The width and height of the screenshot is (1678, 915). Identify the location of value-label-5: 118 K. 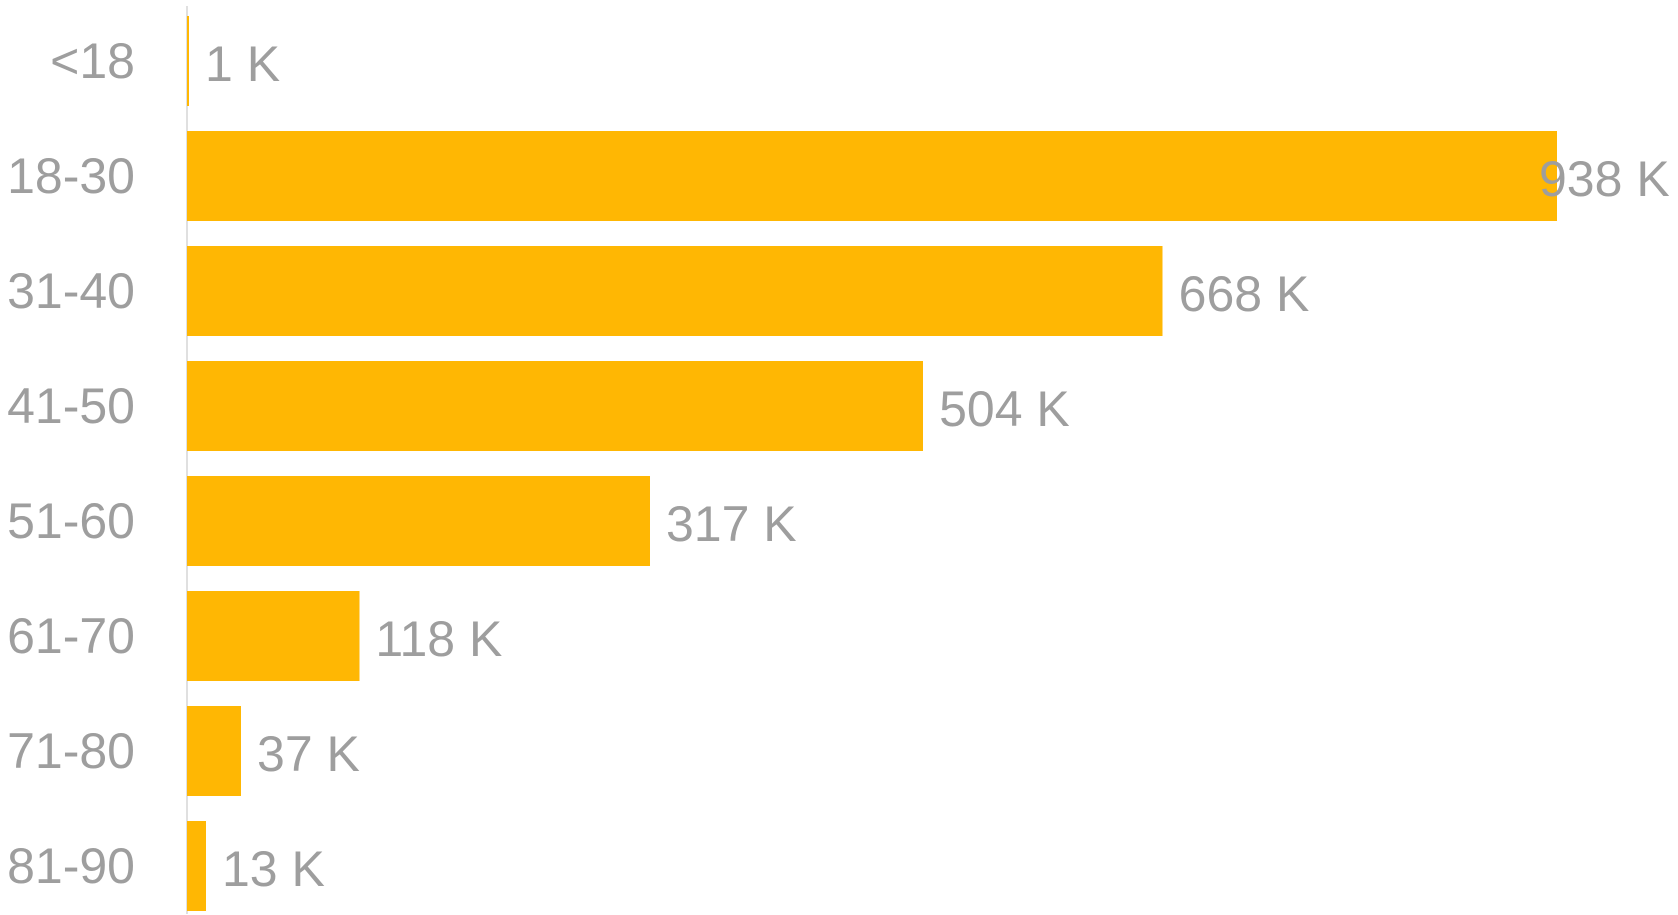
(438, 639).